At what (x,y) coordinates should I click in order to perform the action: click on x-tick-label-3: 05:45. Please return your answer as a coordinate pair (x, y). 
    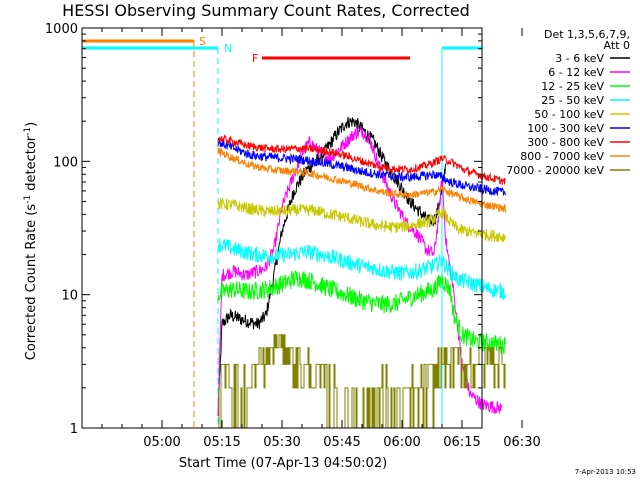
    Looking at the image, I should click on (341, 442).